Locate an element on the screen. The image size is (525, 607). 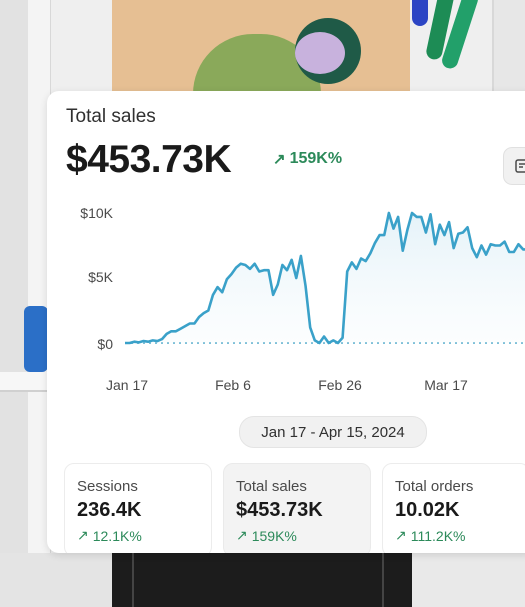
y-tick-label: $10K is located at coordinates (96, 213).